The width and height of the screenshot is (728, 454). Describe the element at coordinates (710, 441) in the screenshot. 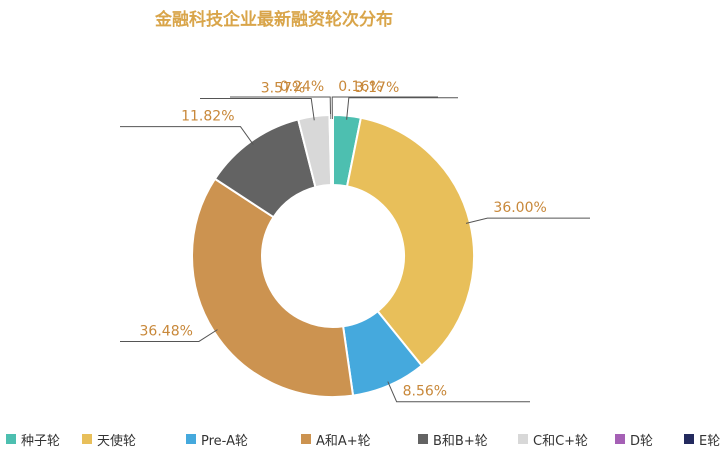

I see `legend-label-7: E轮` at that location.